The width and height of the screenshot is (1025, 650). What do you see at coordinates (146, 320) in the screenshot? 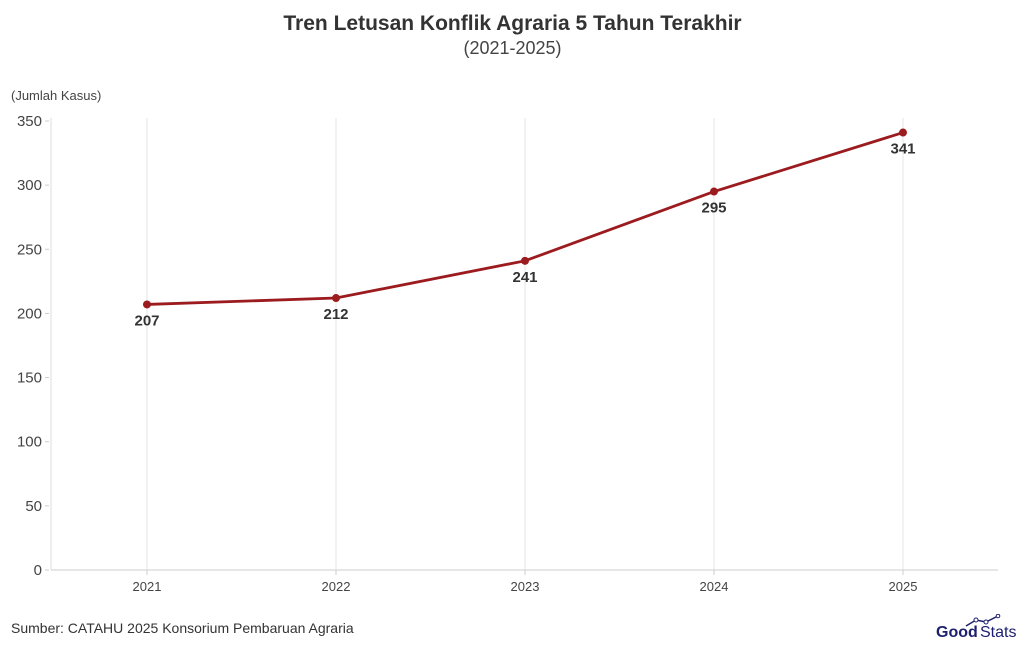
I see `data-label: 207` at bounding box center [146, 320].